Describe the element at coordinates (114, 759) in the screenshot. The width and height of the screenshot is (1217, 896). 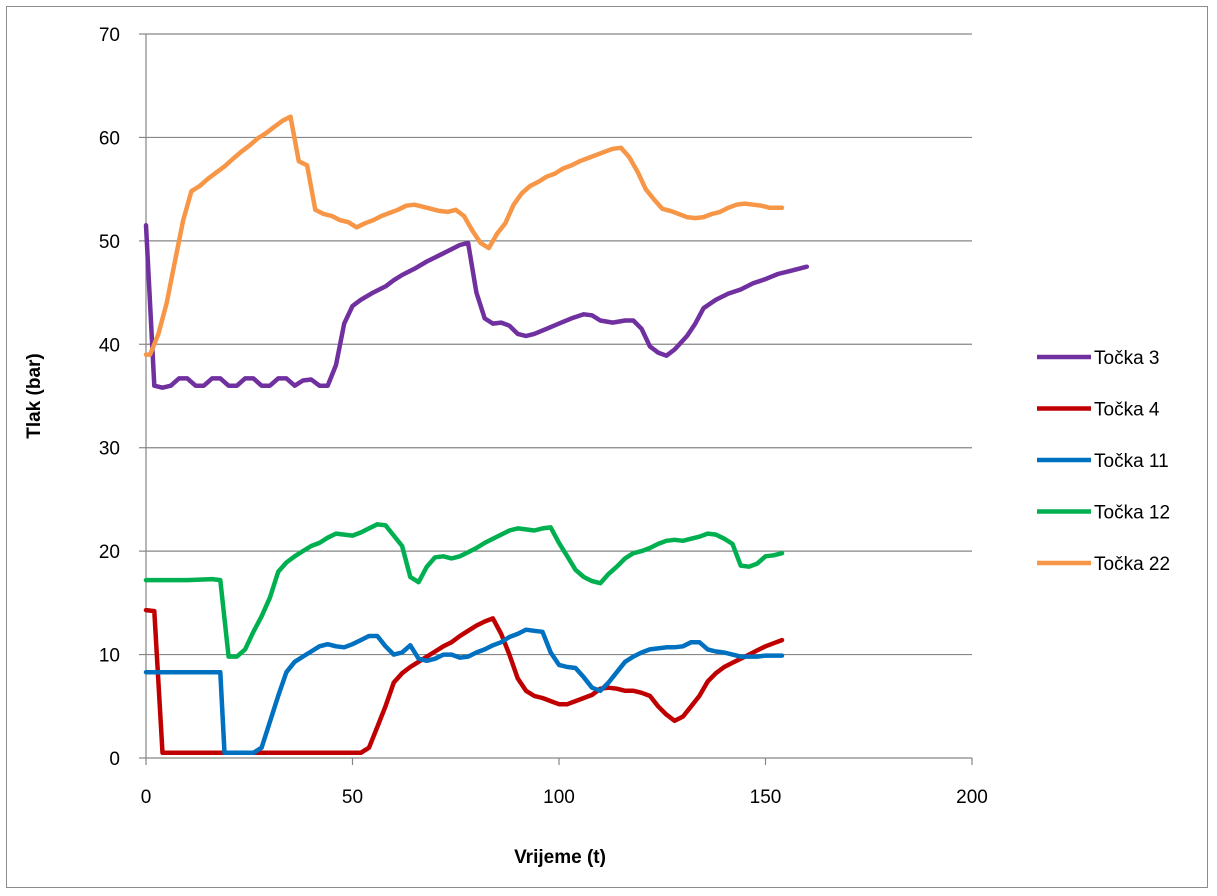
I see `y-tick-label: 0` at that location.